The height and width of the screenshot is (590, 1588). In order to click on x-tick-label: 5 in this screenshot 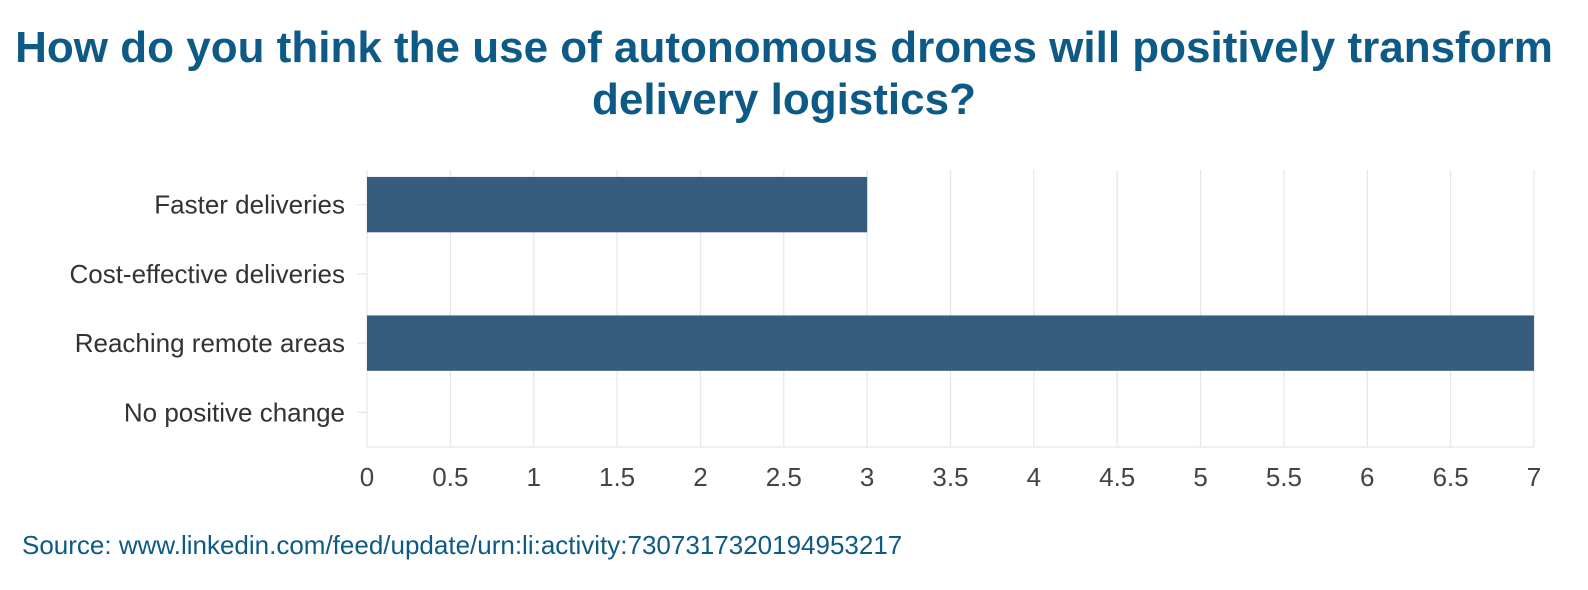, I will do `click(1200, 477)`.